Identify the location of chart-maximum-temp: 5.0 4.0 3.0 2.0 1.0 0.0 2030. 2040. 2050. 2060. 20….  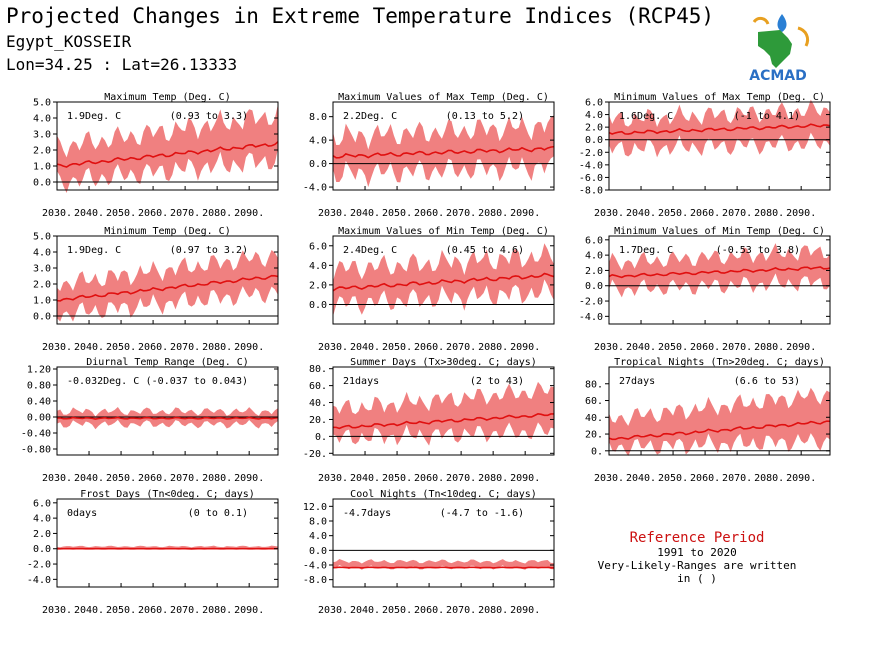
(140, 155).